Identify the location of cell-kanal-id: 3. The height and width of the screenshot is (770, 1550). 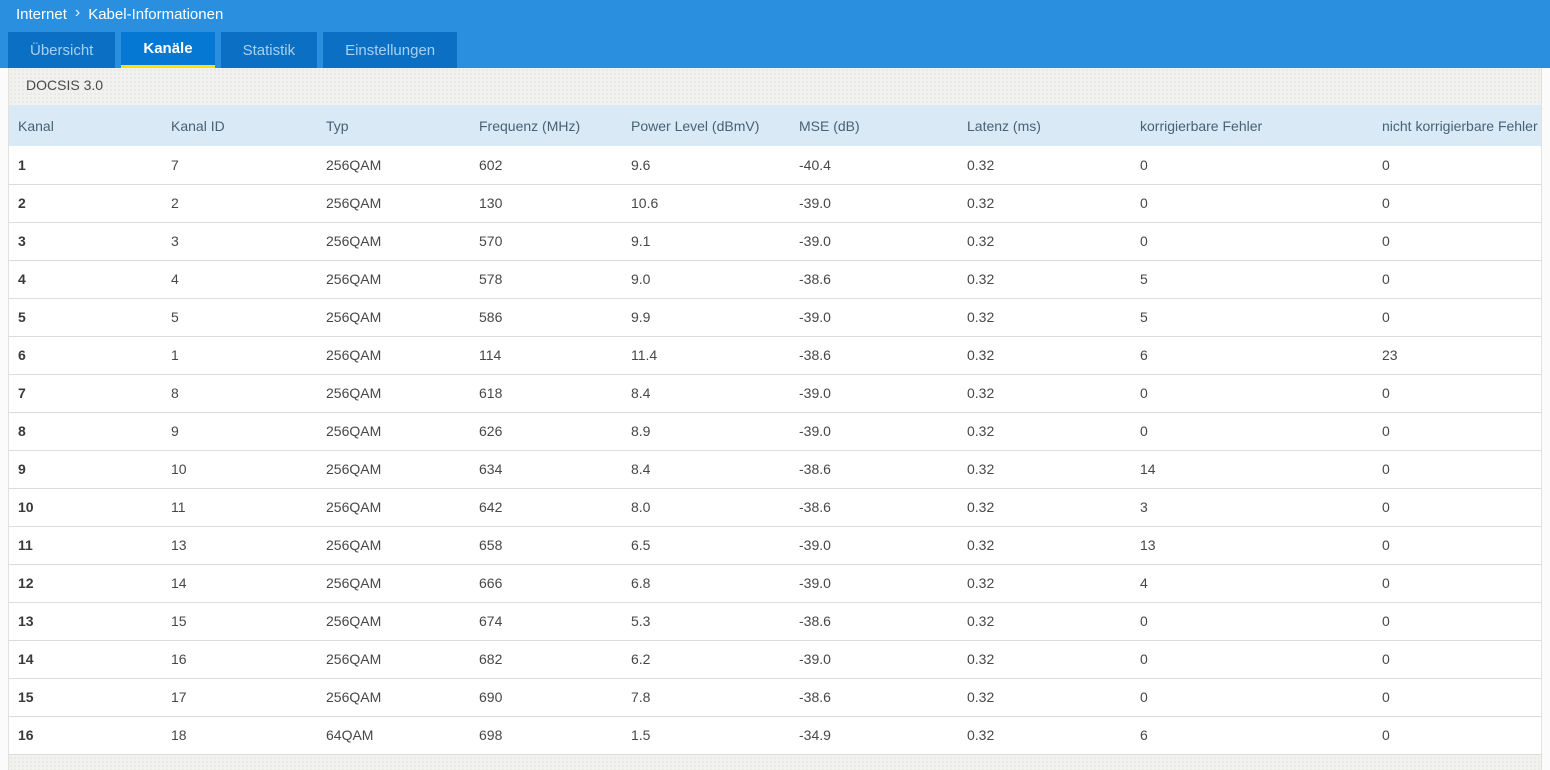
(239, 241).